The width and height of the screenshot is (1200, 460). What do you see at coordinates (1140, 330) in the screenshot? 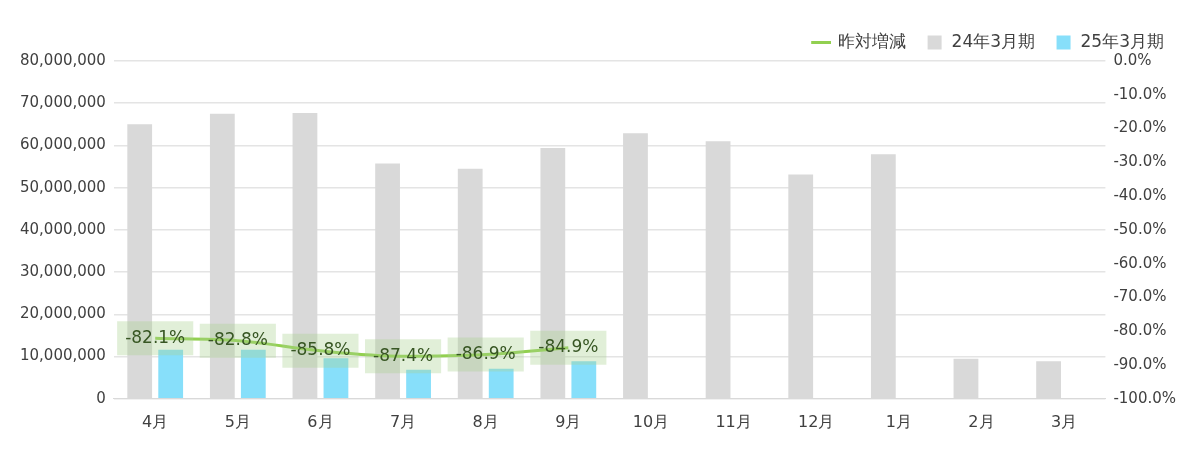
I see `y2-tick-label: -80.0%` at bounding box center [1140, 330].